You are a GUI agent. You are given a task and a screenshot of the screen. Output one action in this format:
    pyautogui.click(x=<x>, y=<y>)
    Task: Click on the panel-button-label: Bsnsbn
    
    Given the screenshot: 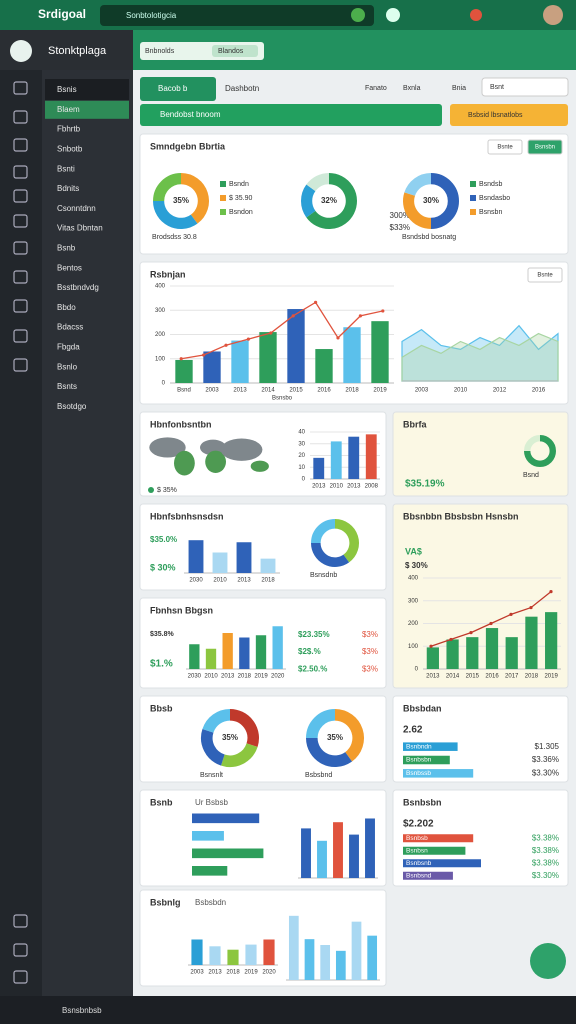 What is the action you would take?
    pyautogui.click(x=545, y=148)
    